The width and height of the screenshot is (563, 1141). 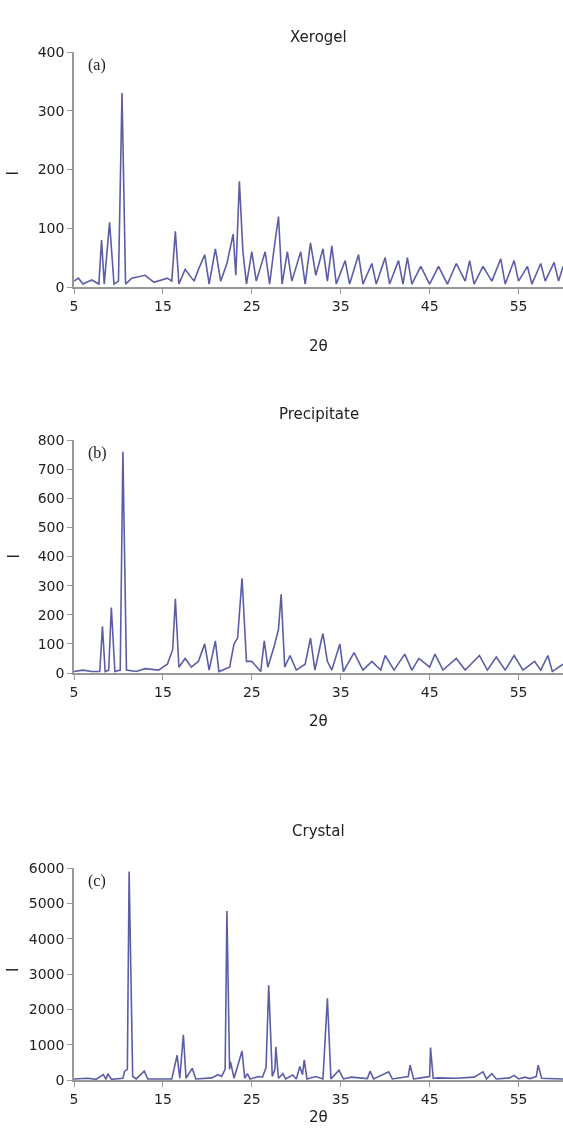 What do you see at coordinates (46, 903) in the screenshot?
I see `y-tick-label: 5000` at bounding box center [46, 903].